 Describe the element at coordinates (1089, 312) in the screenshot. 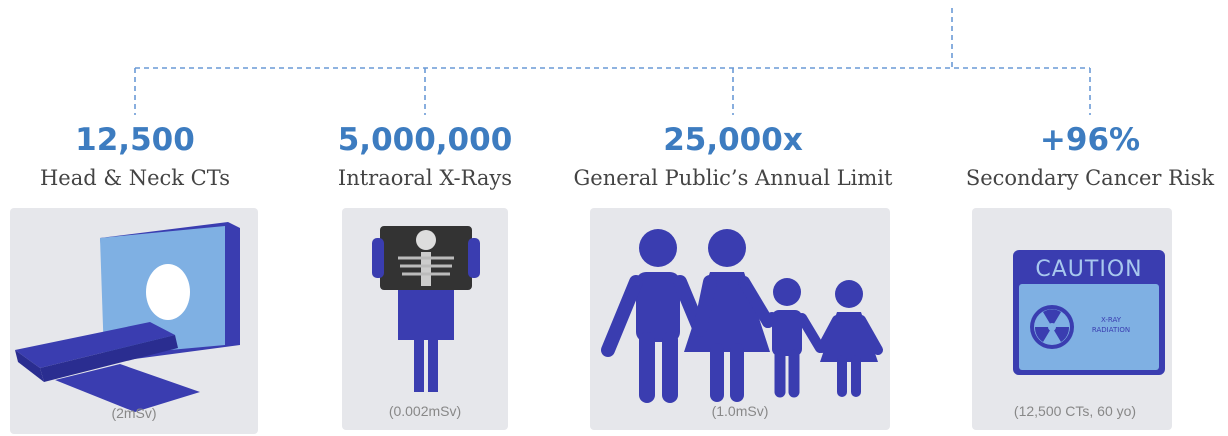

I see `caution-icon` at that location.